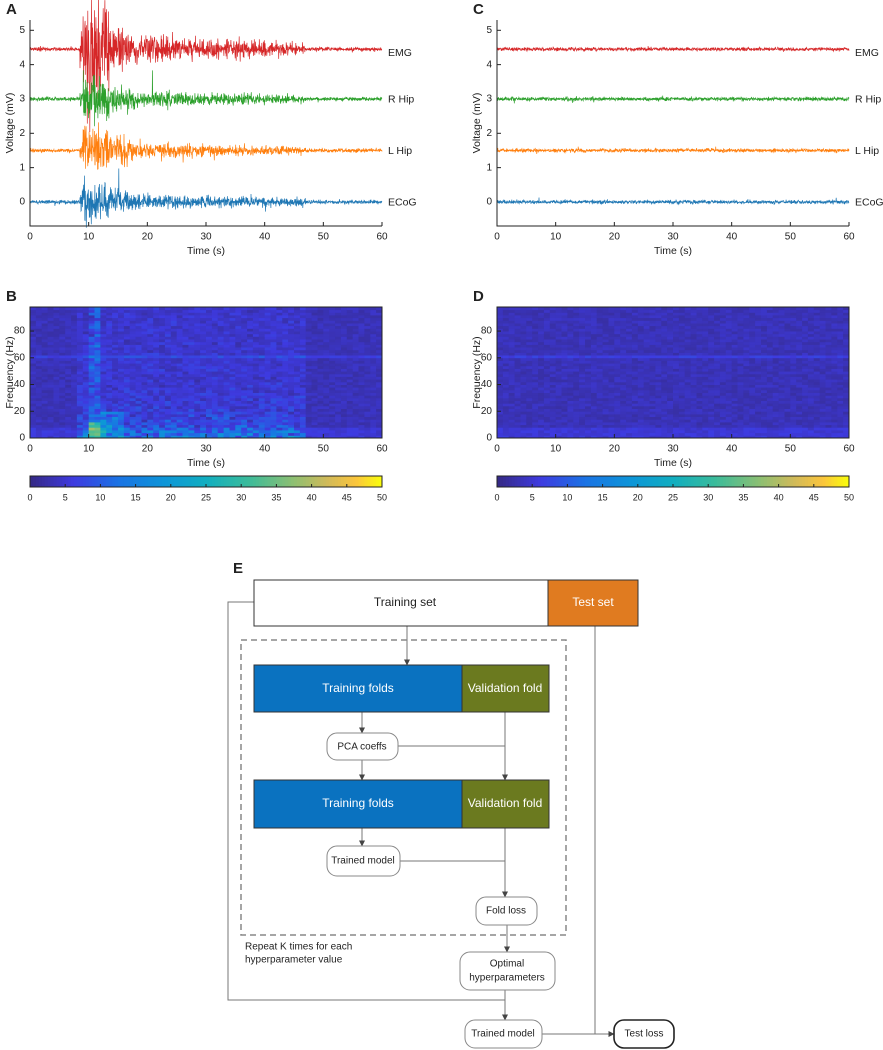 The height and width of the screenshot is (1050, 883). Describe the element at coordinates (868, 100) in the screenshot. I see `trace-label: R Hip` at that location.